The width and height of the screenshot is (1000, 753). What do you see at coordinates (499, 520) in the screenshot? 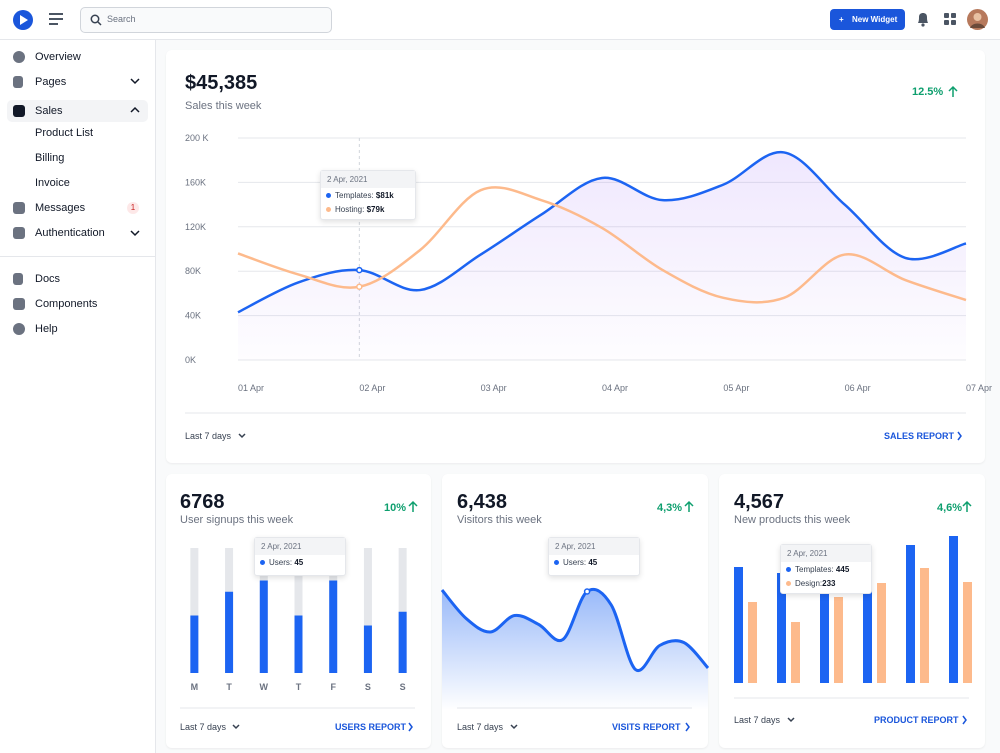
I see `card-subtitle: Visitors this week` at bounding box center [499, 520].